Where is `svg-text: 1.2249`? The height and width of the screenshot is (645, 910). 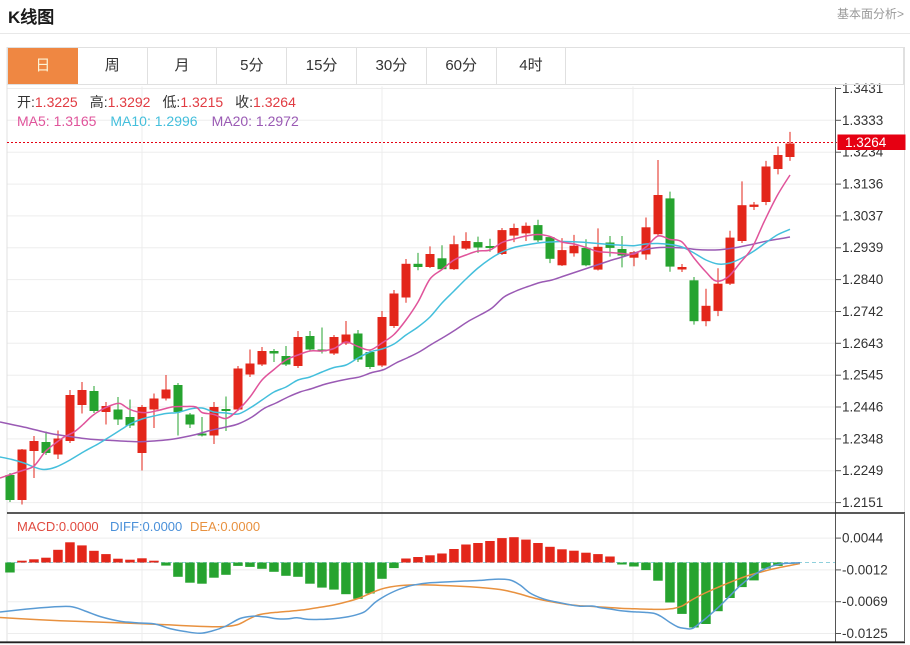
svg-text: 1.2249 is located at coordinates (862, 470).